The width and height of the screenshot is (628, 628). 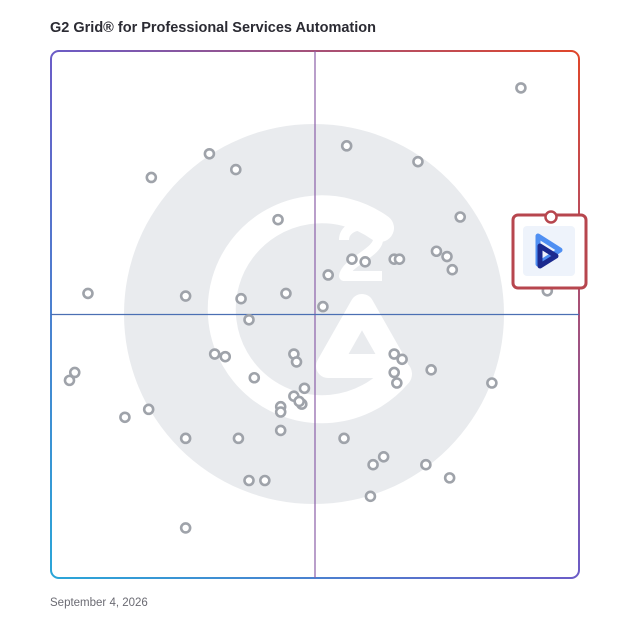 I want to click on play-logo-icon, so click(x=549, y=251).